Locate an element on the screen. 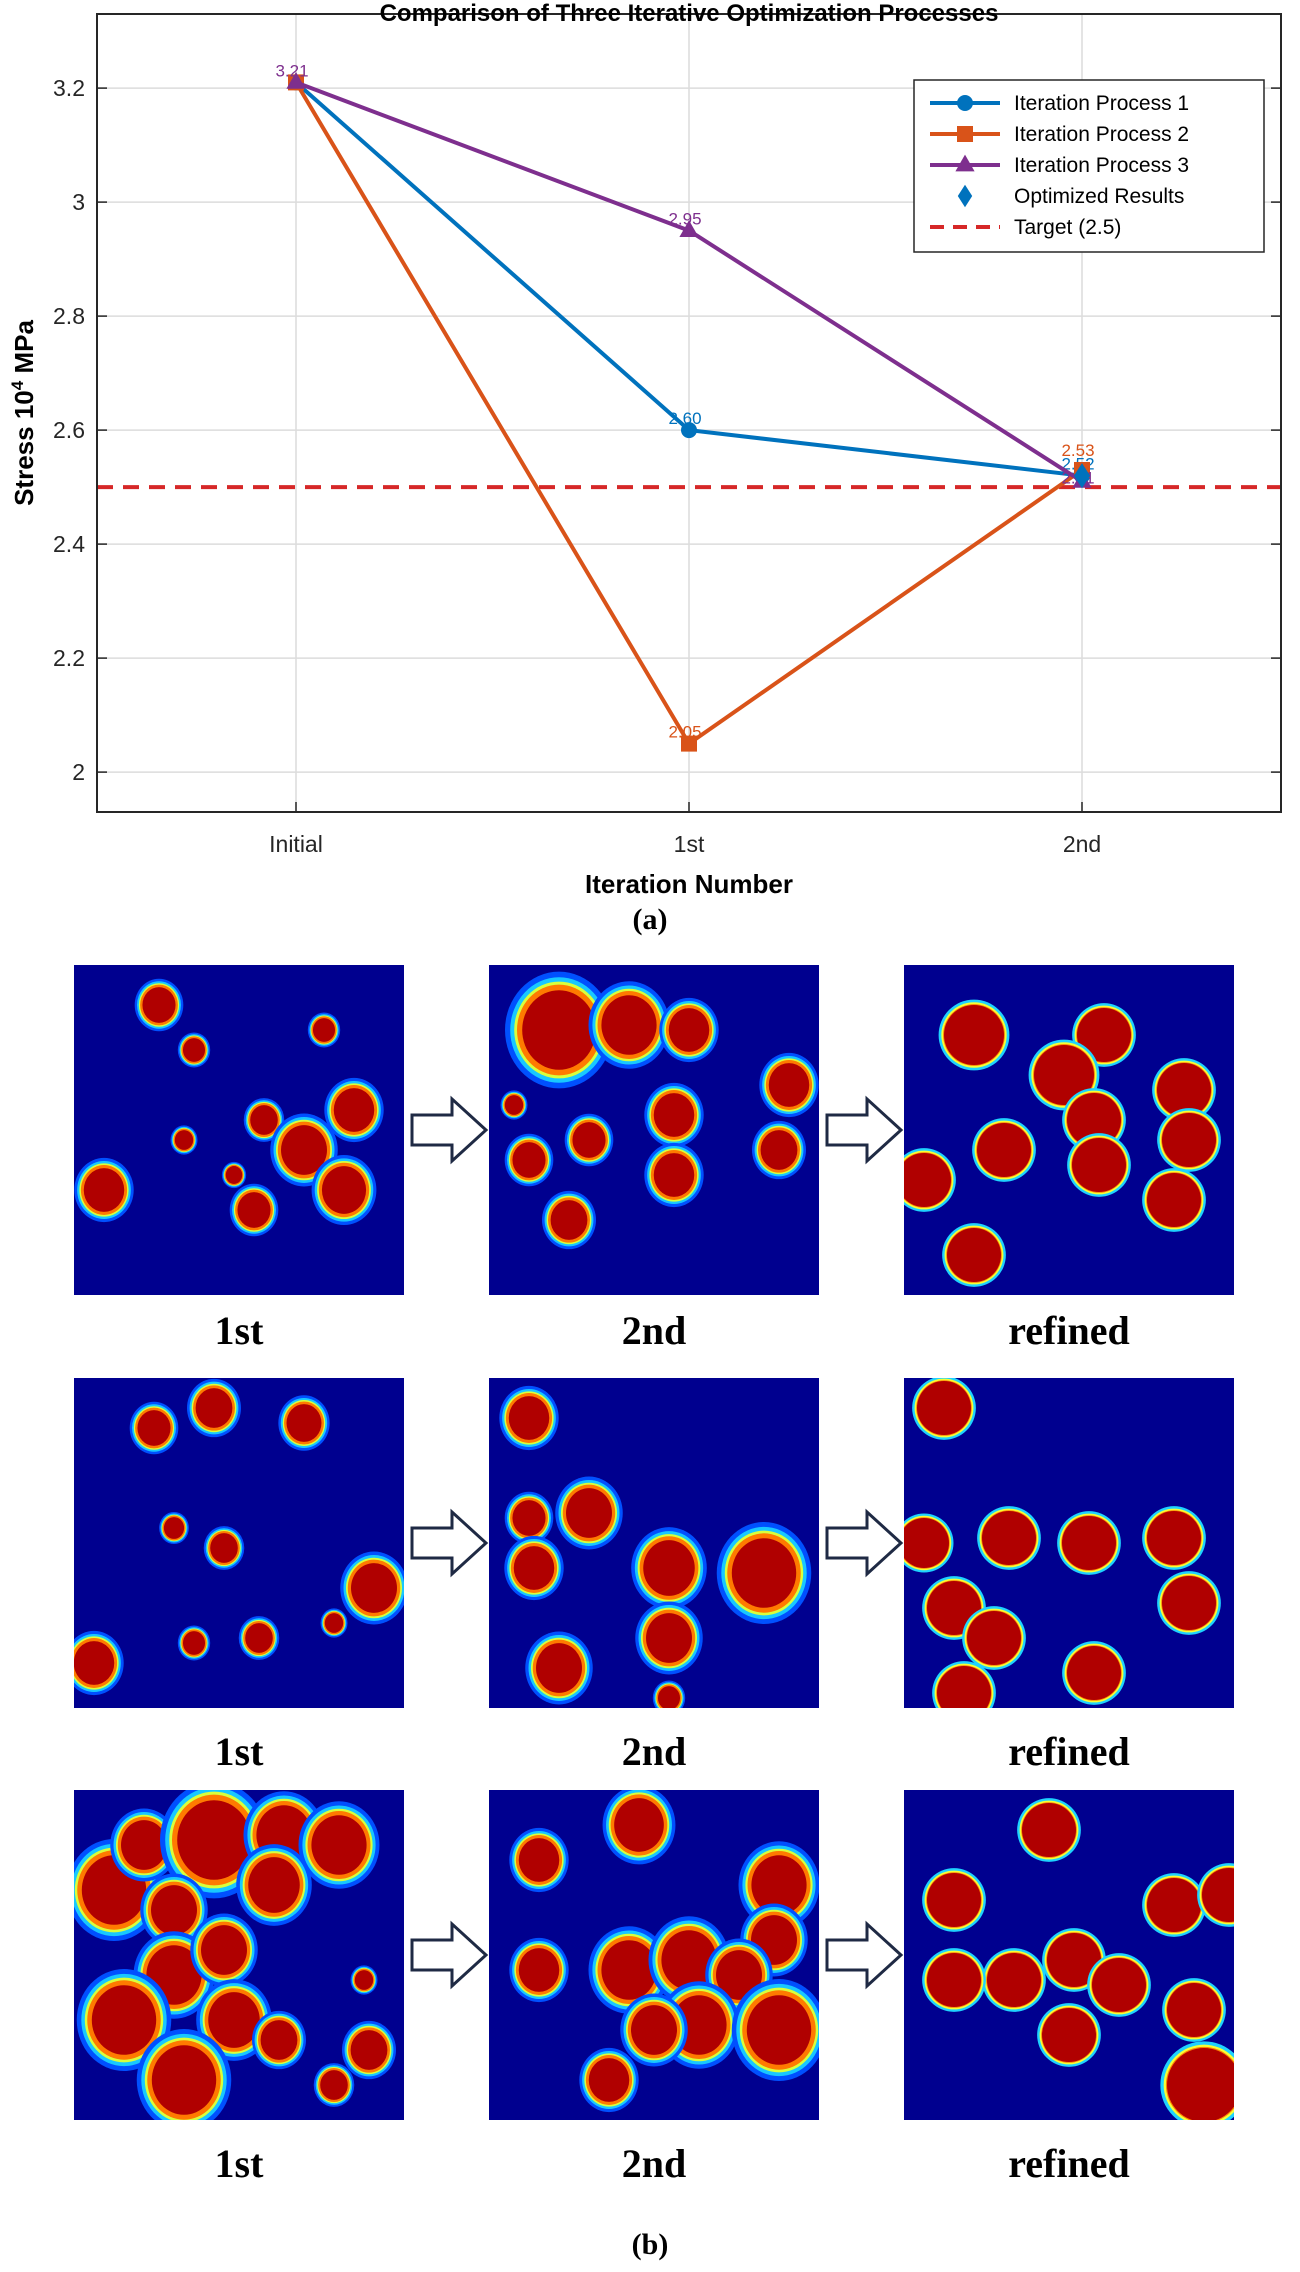 Image resolution: width=1300 pixels, height=2272 pixels. density-map-row2-refined-graphic is located at coordinates (1062, 1543).